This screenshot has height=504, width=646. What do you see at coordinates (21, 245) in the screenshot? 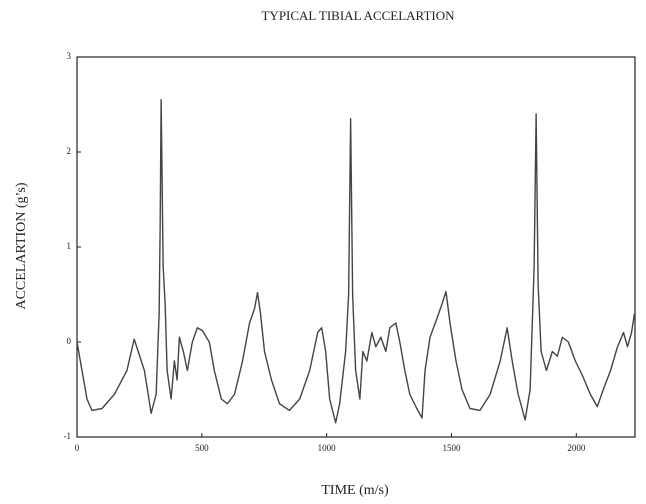
I see `y-axis-label: ACCELARTION (g’s)` at bounding box center [21, 245].